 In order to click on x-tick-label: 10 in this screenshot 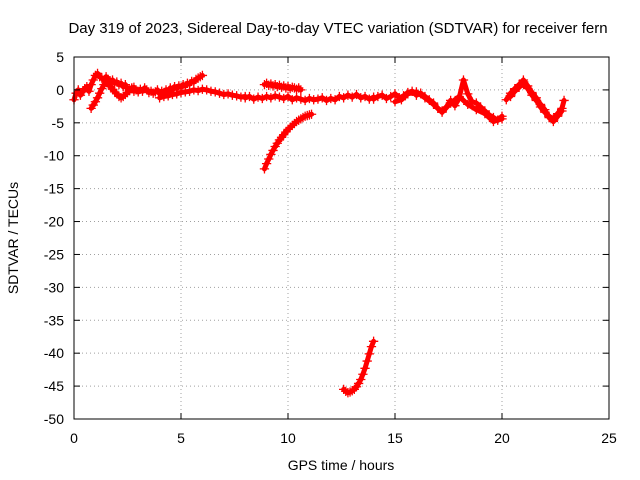, I will do `click(288, 438)`.